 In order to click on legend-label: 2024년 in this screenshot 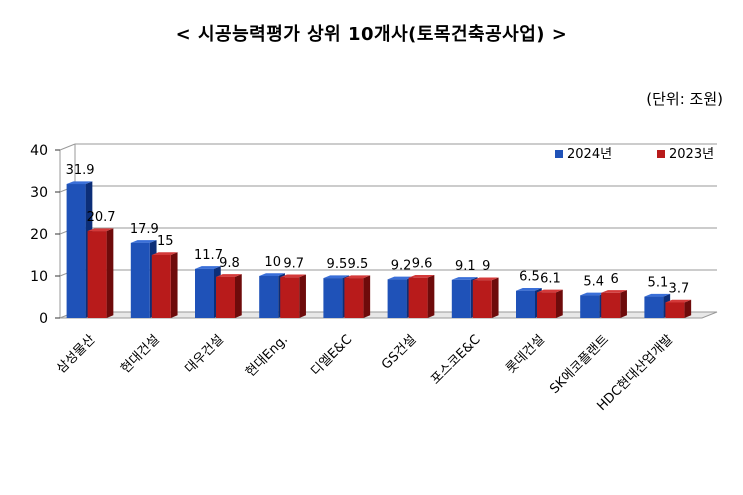, I will do `click(589, 154)`.